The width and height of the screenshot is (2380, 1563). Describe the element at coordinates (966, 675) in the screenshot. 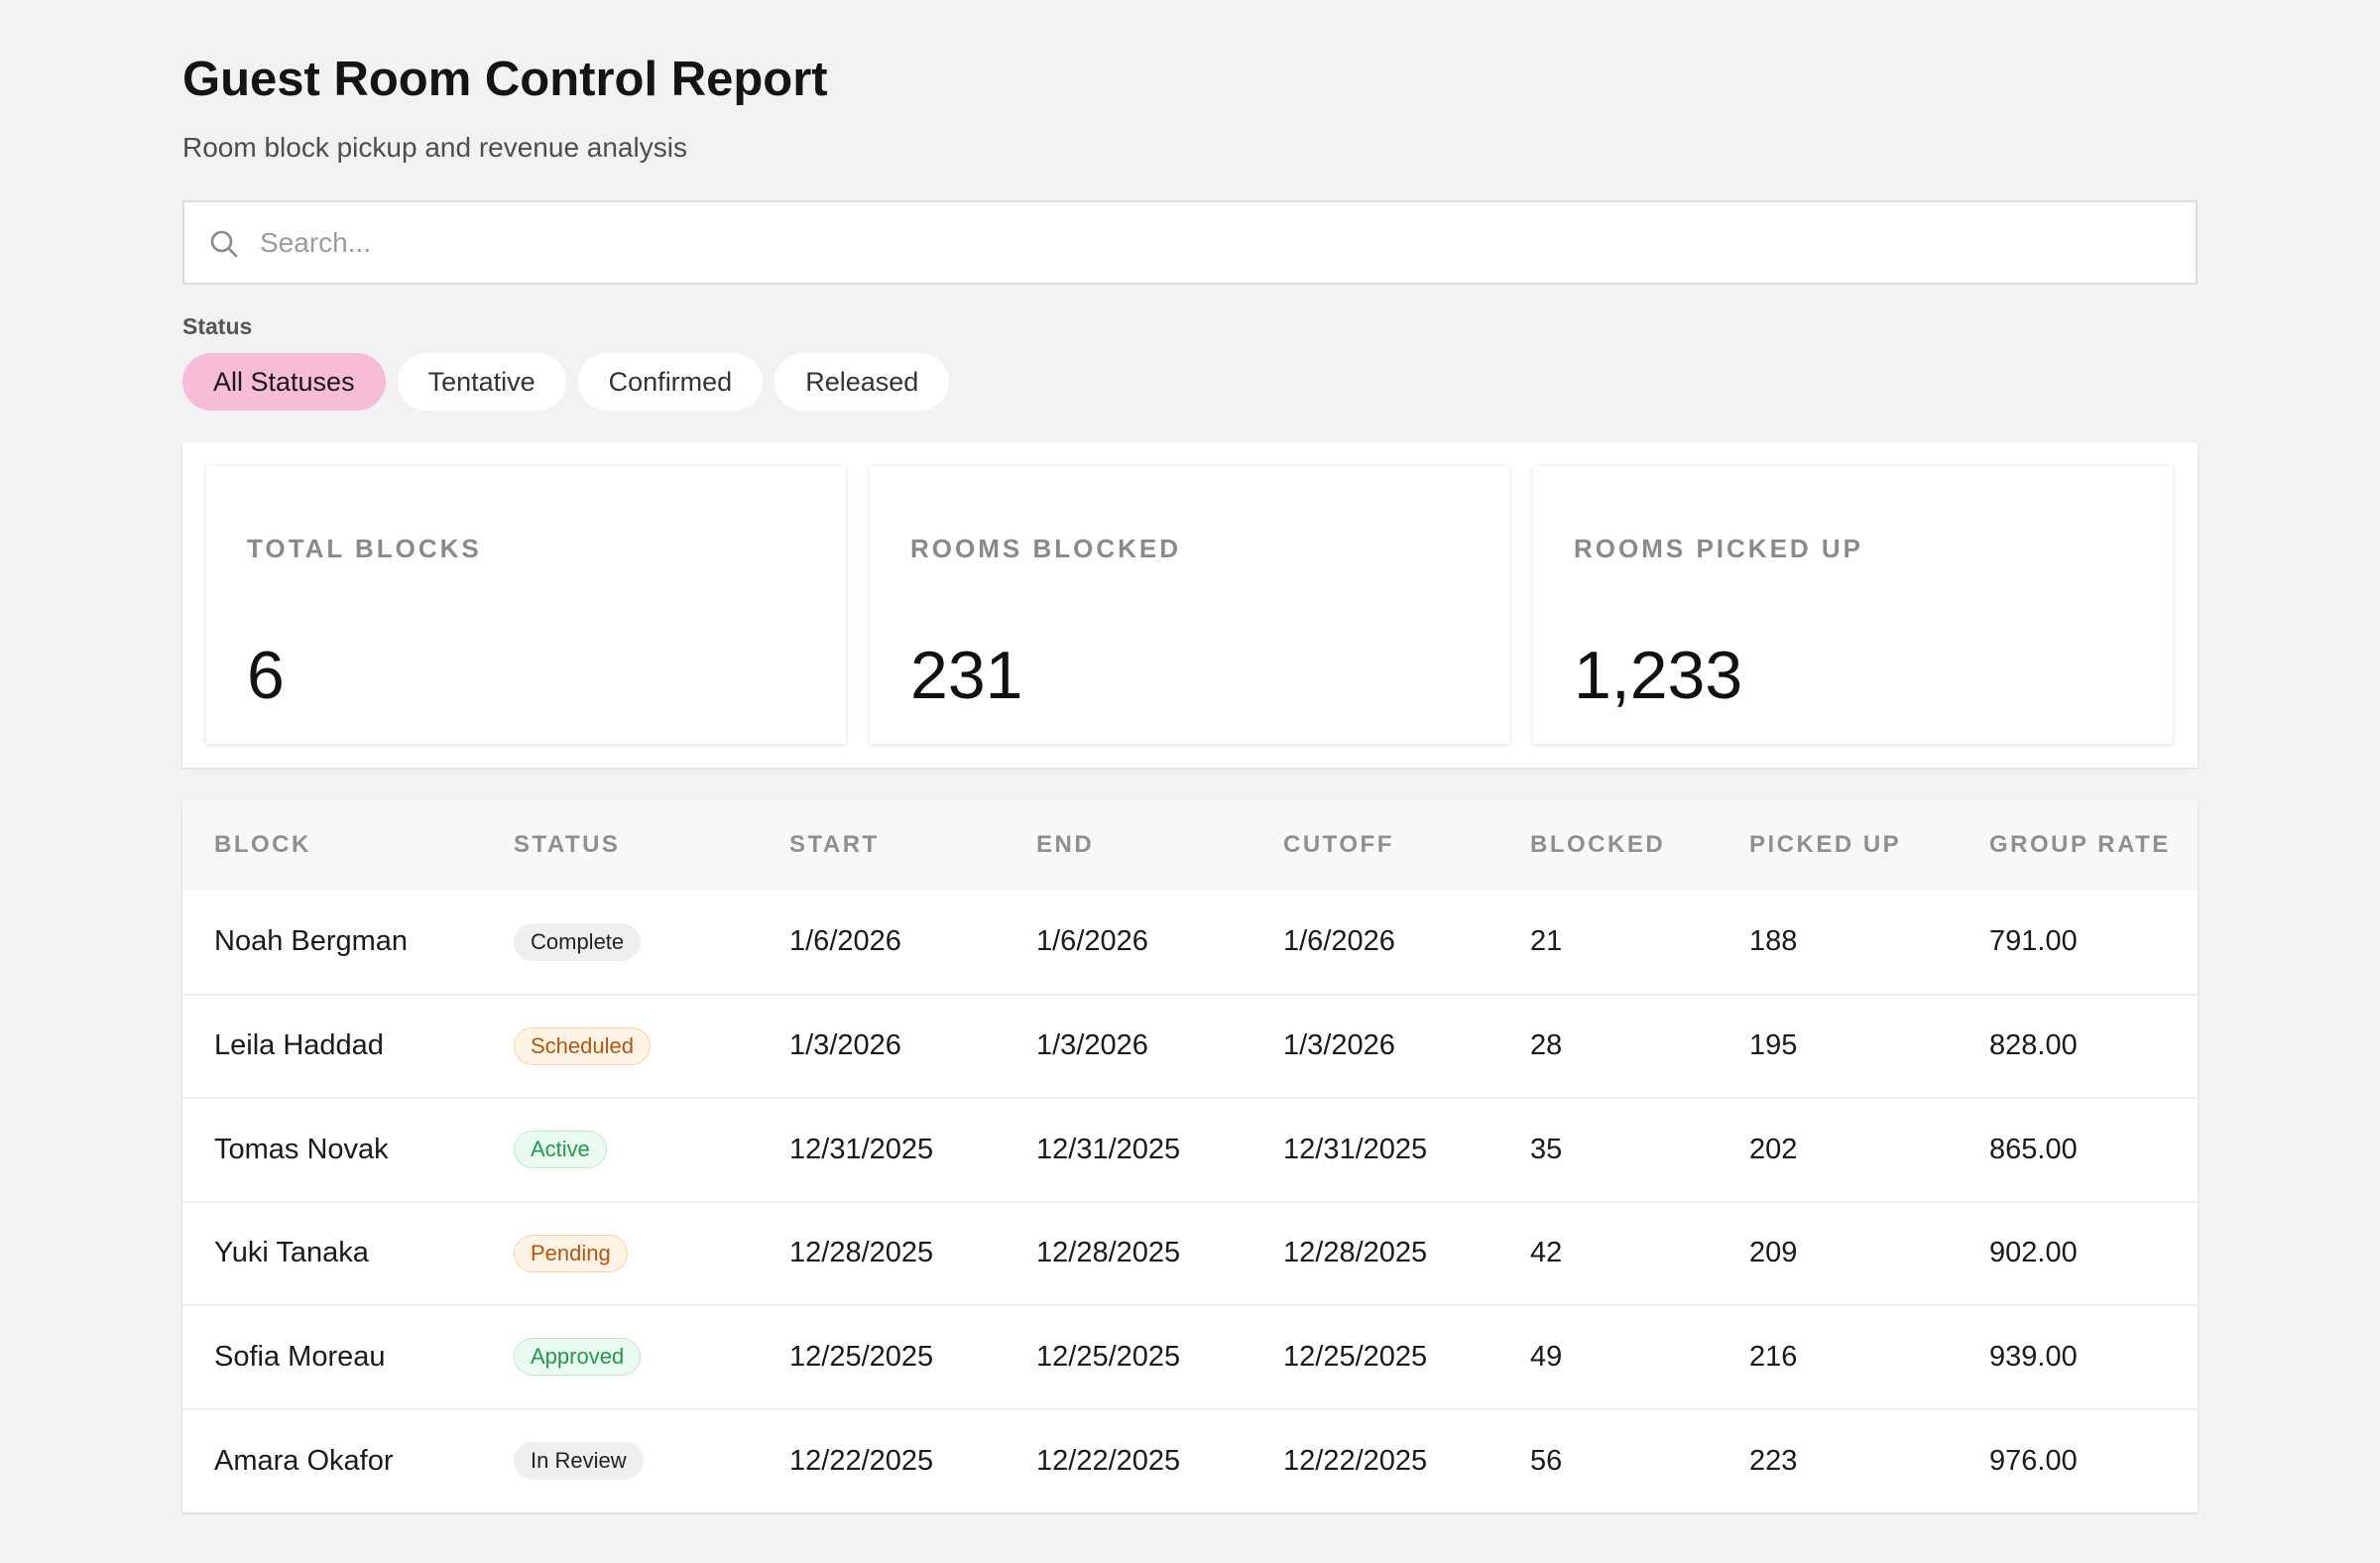

I see `stat-value: 231` at that location.